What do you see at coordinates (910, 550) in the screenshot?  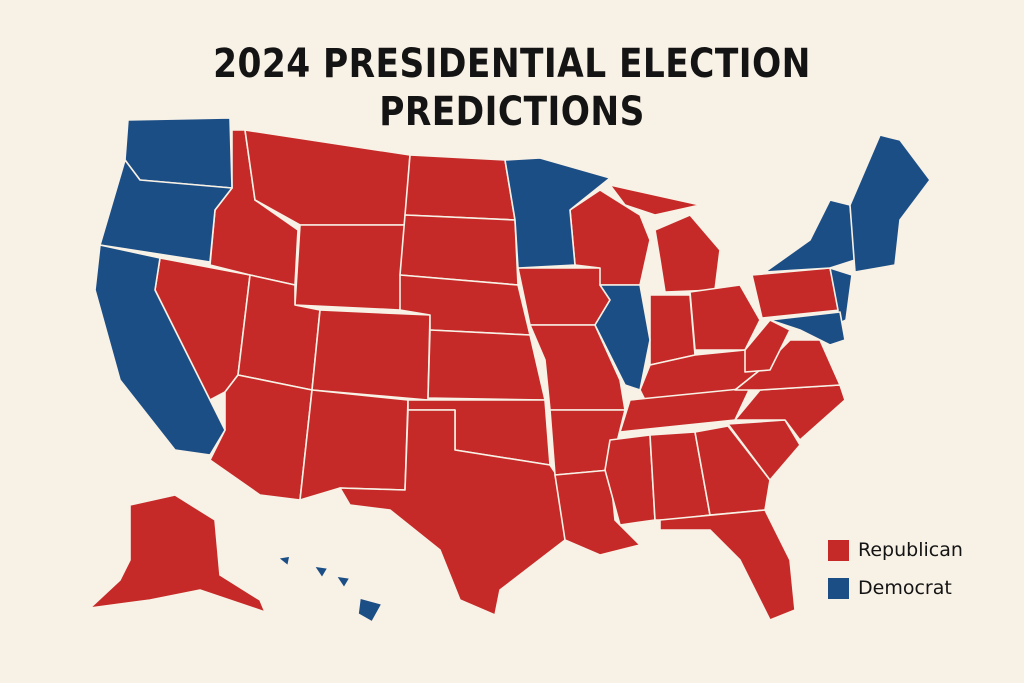 I see `legend-label: Republican` at bounding box center [910, 550].